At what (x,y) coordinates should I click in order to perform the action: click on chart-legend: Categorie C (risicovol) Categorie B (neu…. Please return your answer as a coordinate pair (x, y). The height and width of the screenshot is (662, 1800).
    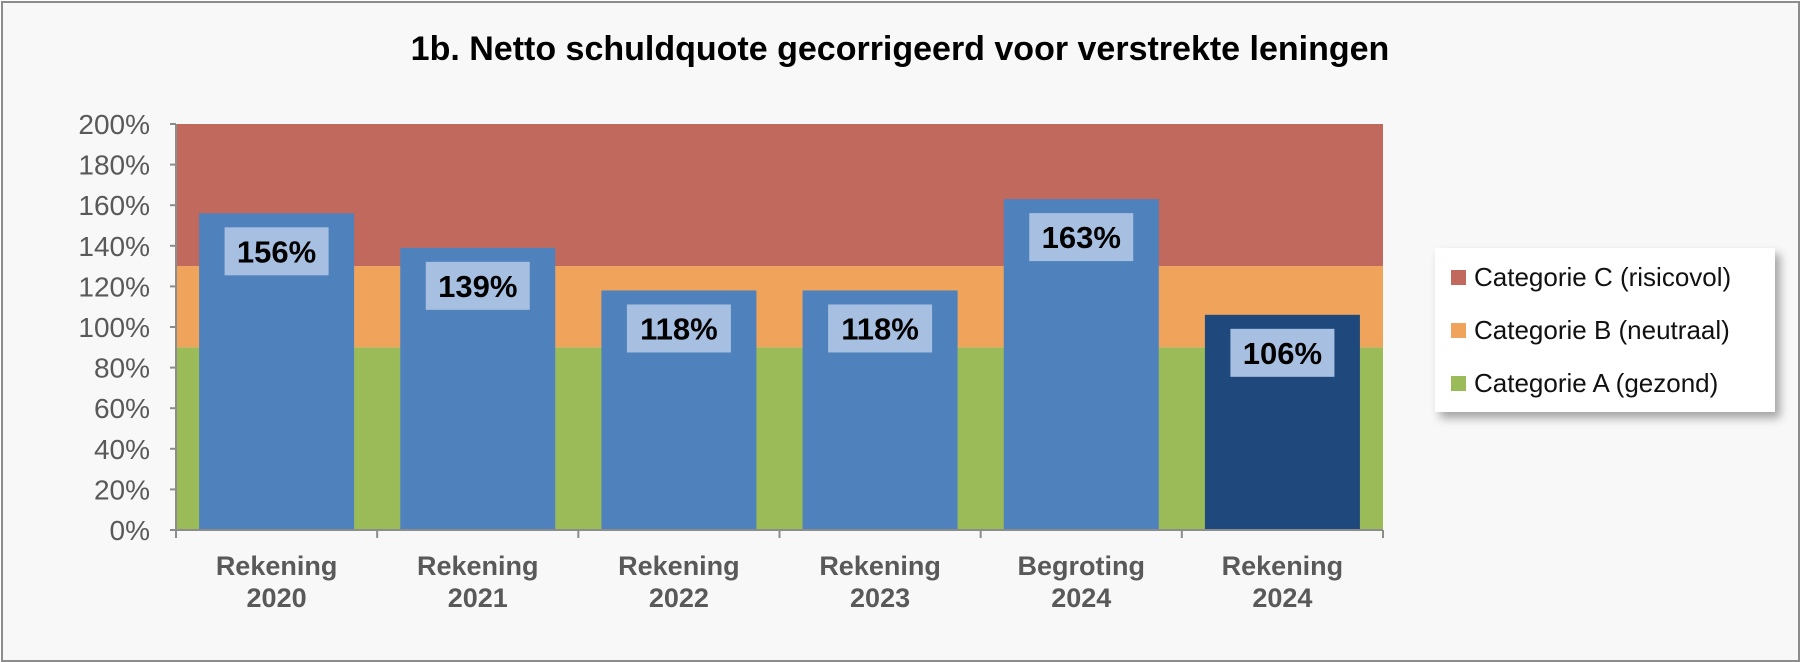
    Looking at the image, I should click on (1605, 330).